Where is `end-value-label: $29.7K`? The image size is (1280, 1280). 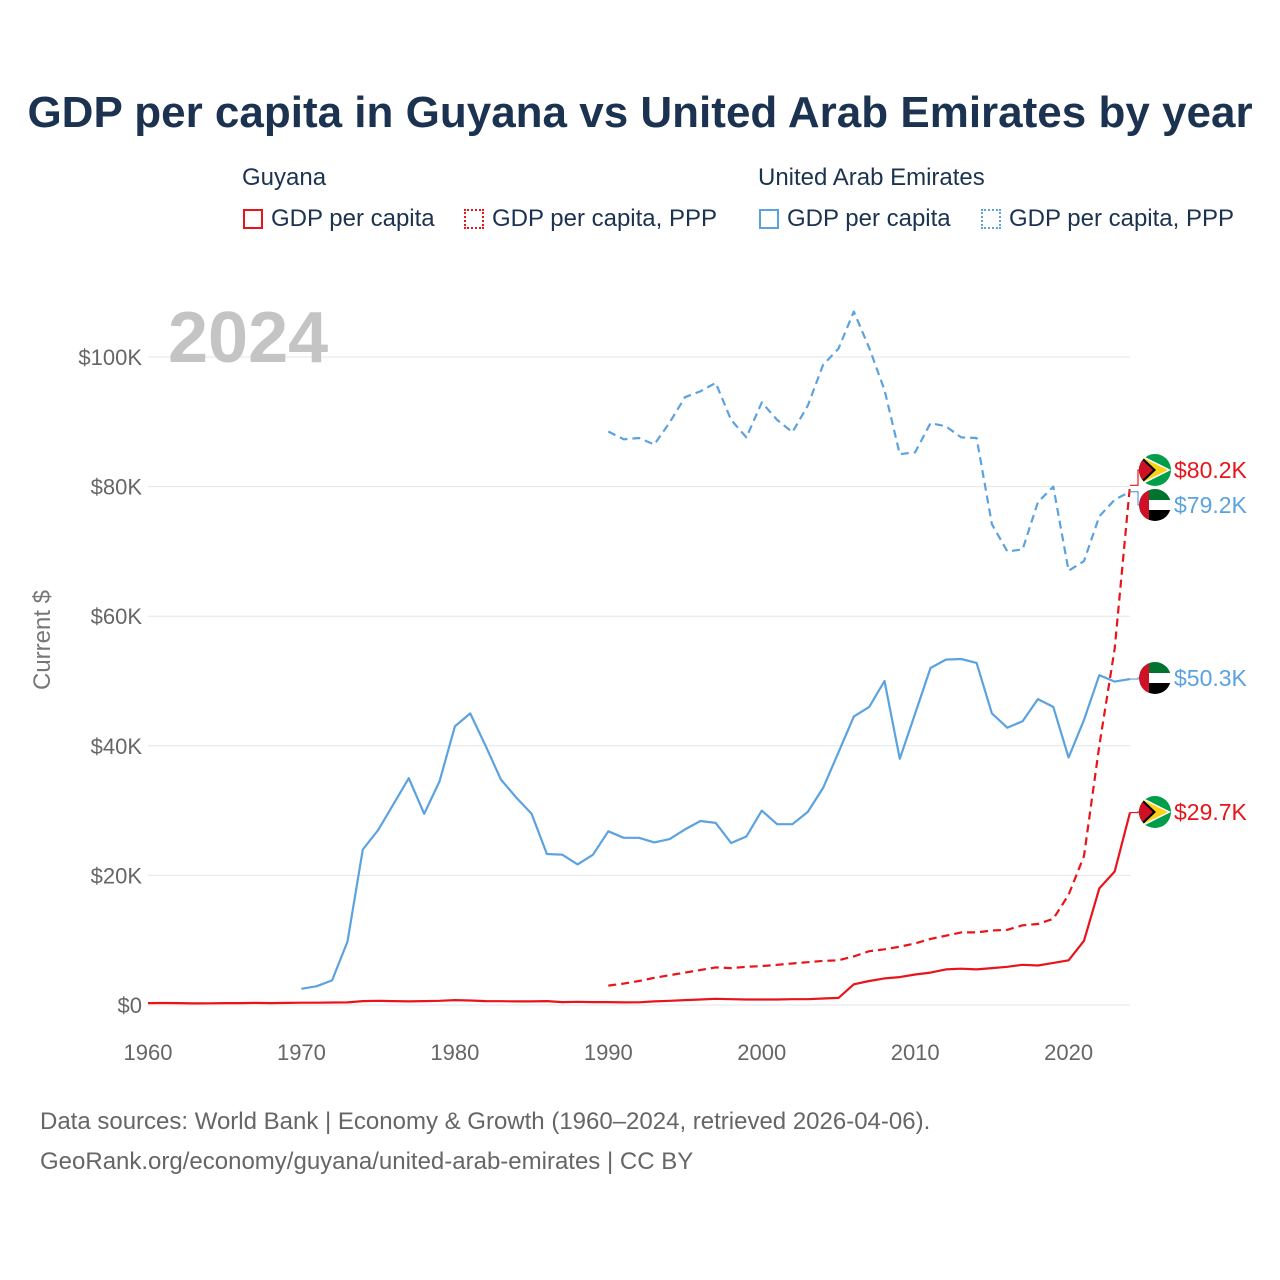 end-value-label: $29.7K is located at coordinates (1211, 812).